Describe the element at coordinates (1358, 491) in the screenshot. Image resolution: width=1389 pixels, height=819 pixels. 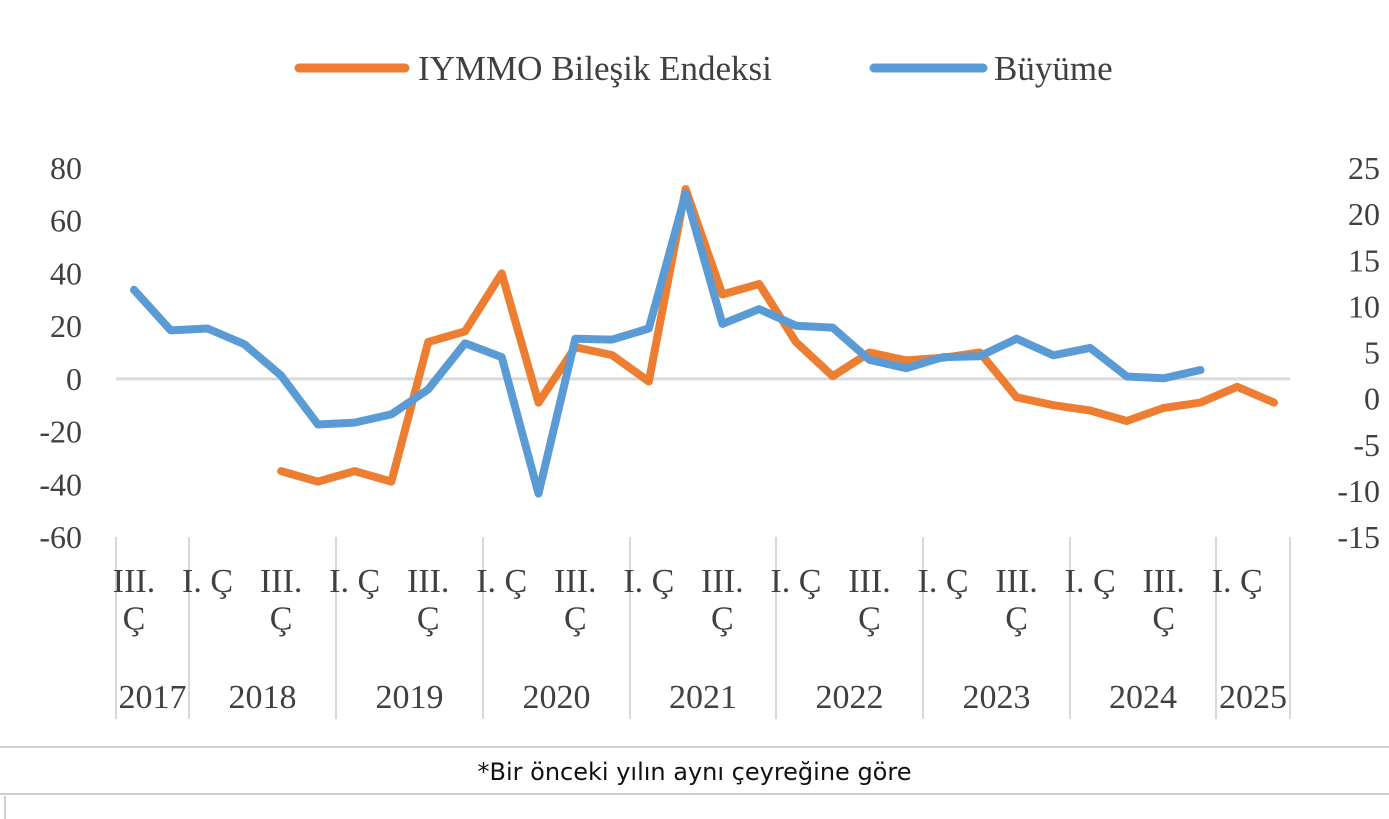
I see `right-tick-label: -10` at that location.